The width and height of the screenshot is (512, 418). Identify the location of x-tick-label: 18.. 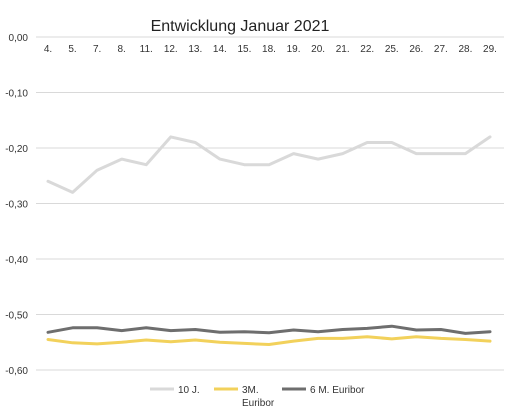
(269, 49).